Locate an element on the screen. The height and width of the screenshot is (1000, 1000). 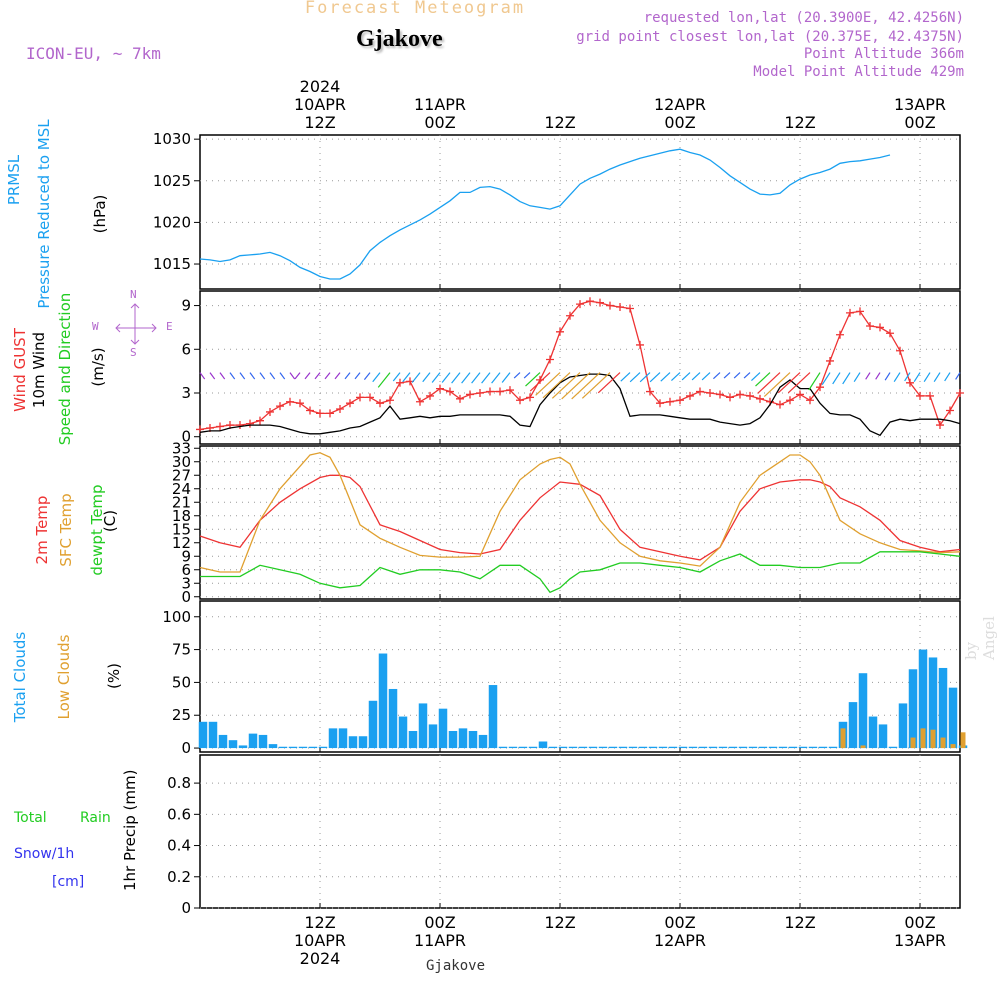
clouds-ytick-label: 75 is located at coordinates (181, 650).